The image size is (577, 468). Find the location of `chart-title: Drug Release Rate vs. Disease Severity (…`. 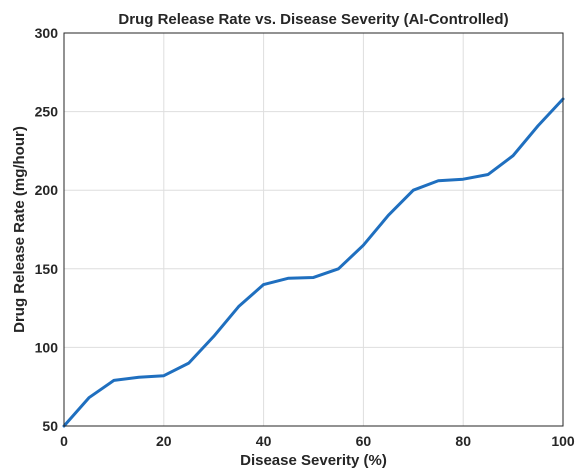

chart-title: Drug Release Rate vs. Disease Severity (… is located at coordinates (313, 19).